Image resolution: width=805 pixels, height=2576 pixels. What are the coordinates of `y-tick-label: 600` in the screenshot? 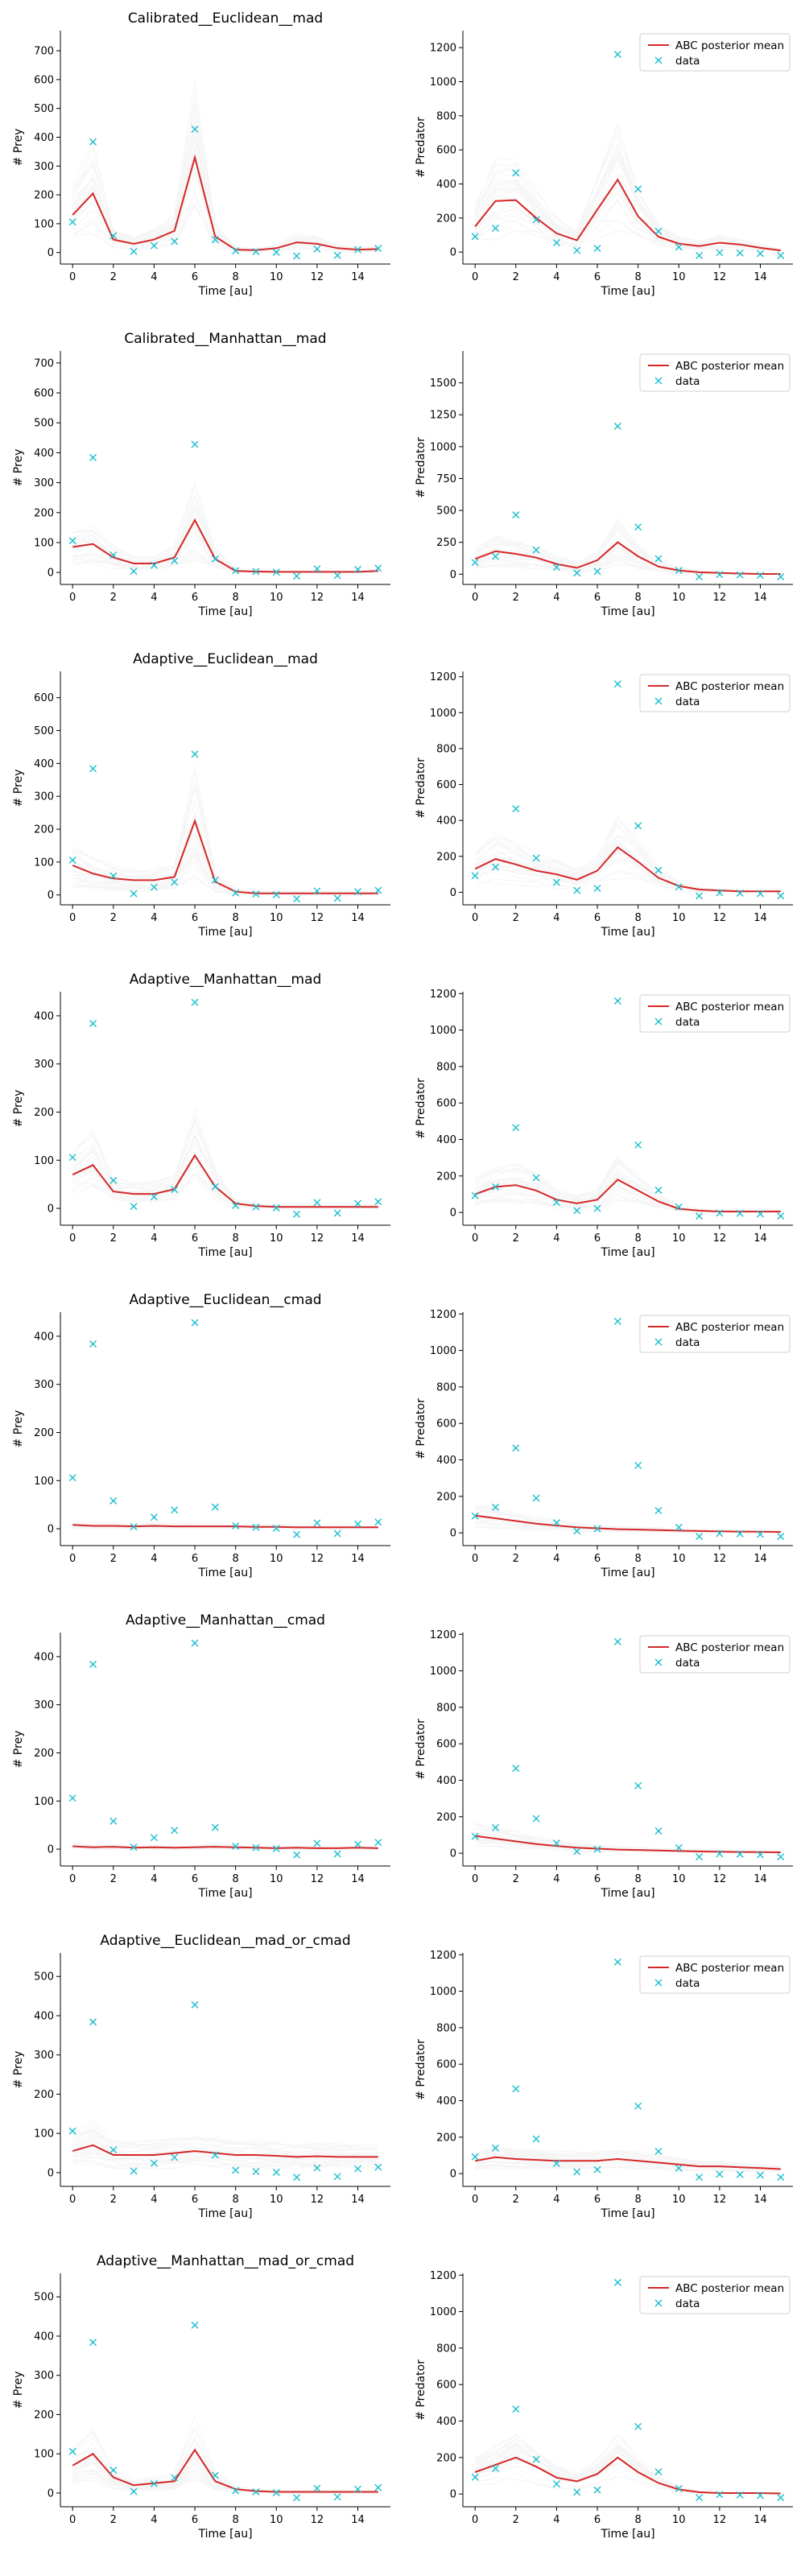 It's located at (44, 698).